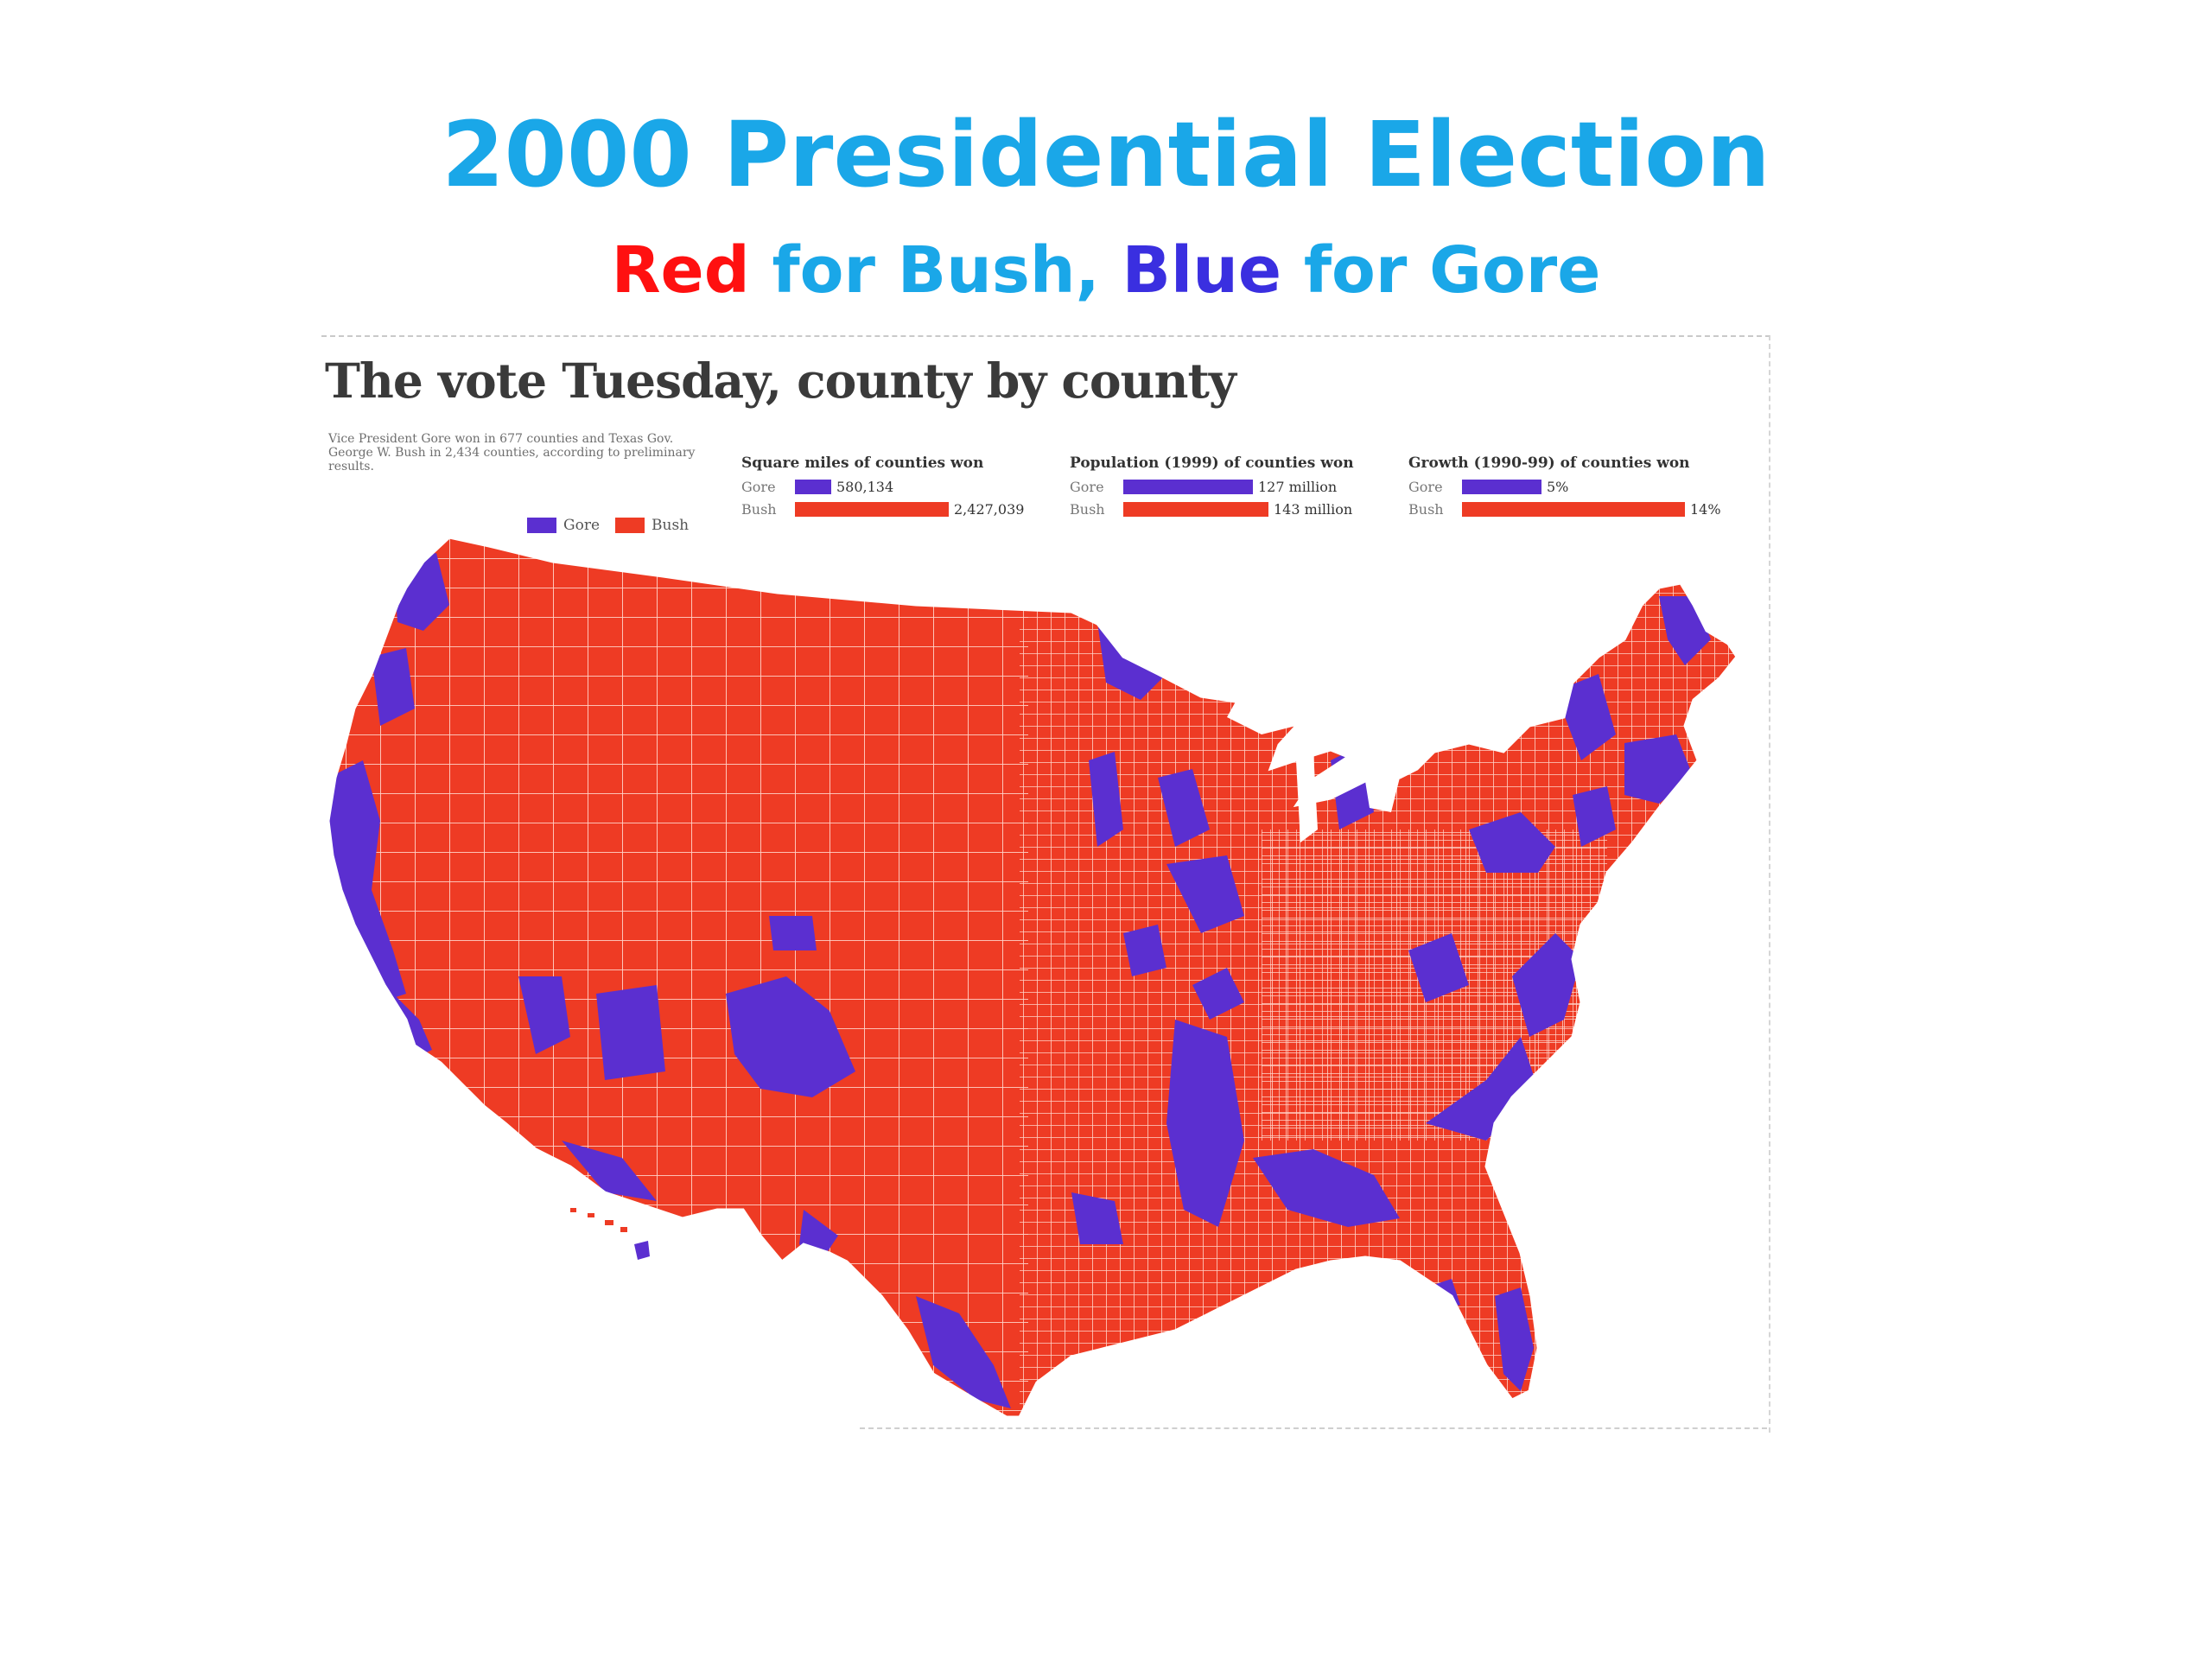 The width and height of the screenshot is (2212, 1659). Describe the element at coordinates (582, 525) in the screenshot. I see `legend-gore-label: Gore` at that location.